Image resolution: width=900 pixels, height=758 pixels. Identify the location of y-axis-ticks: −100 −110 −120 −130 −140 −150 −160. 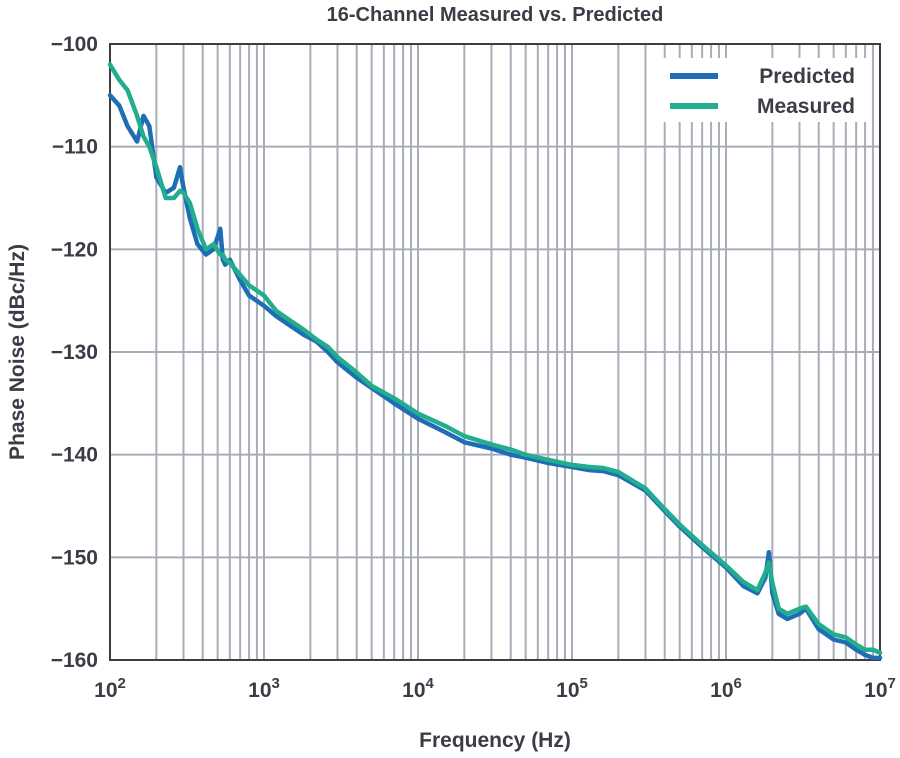
(74, 352).